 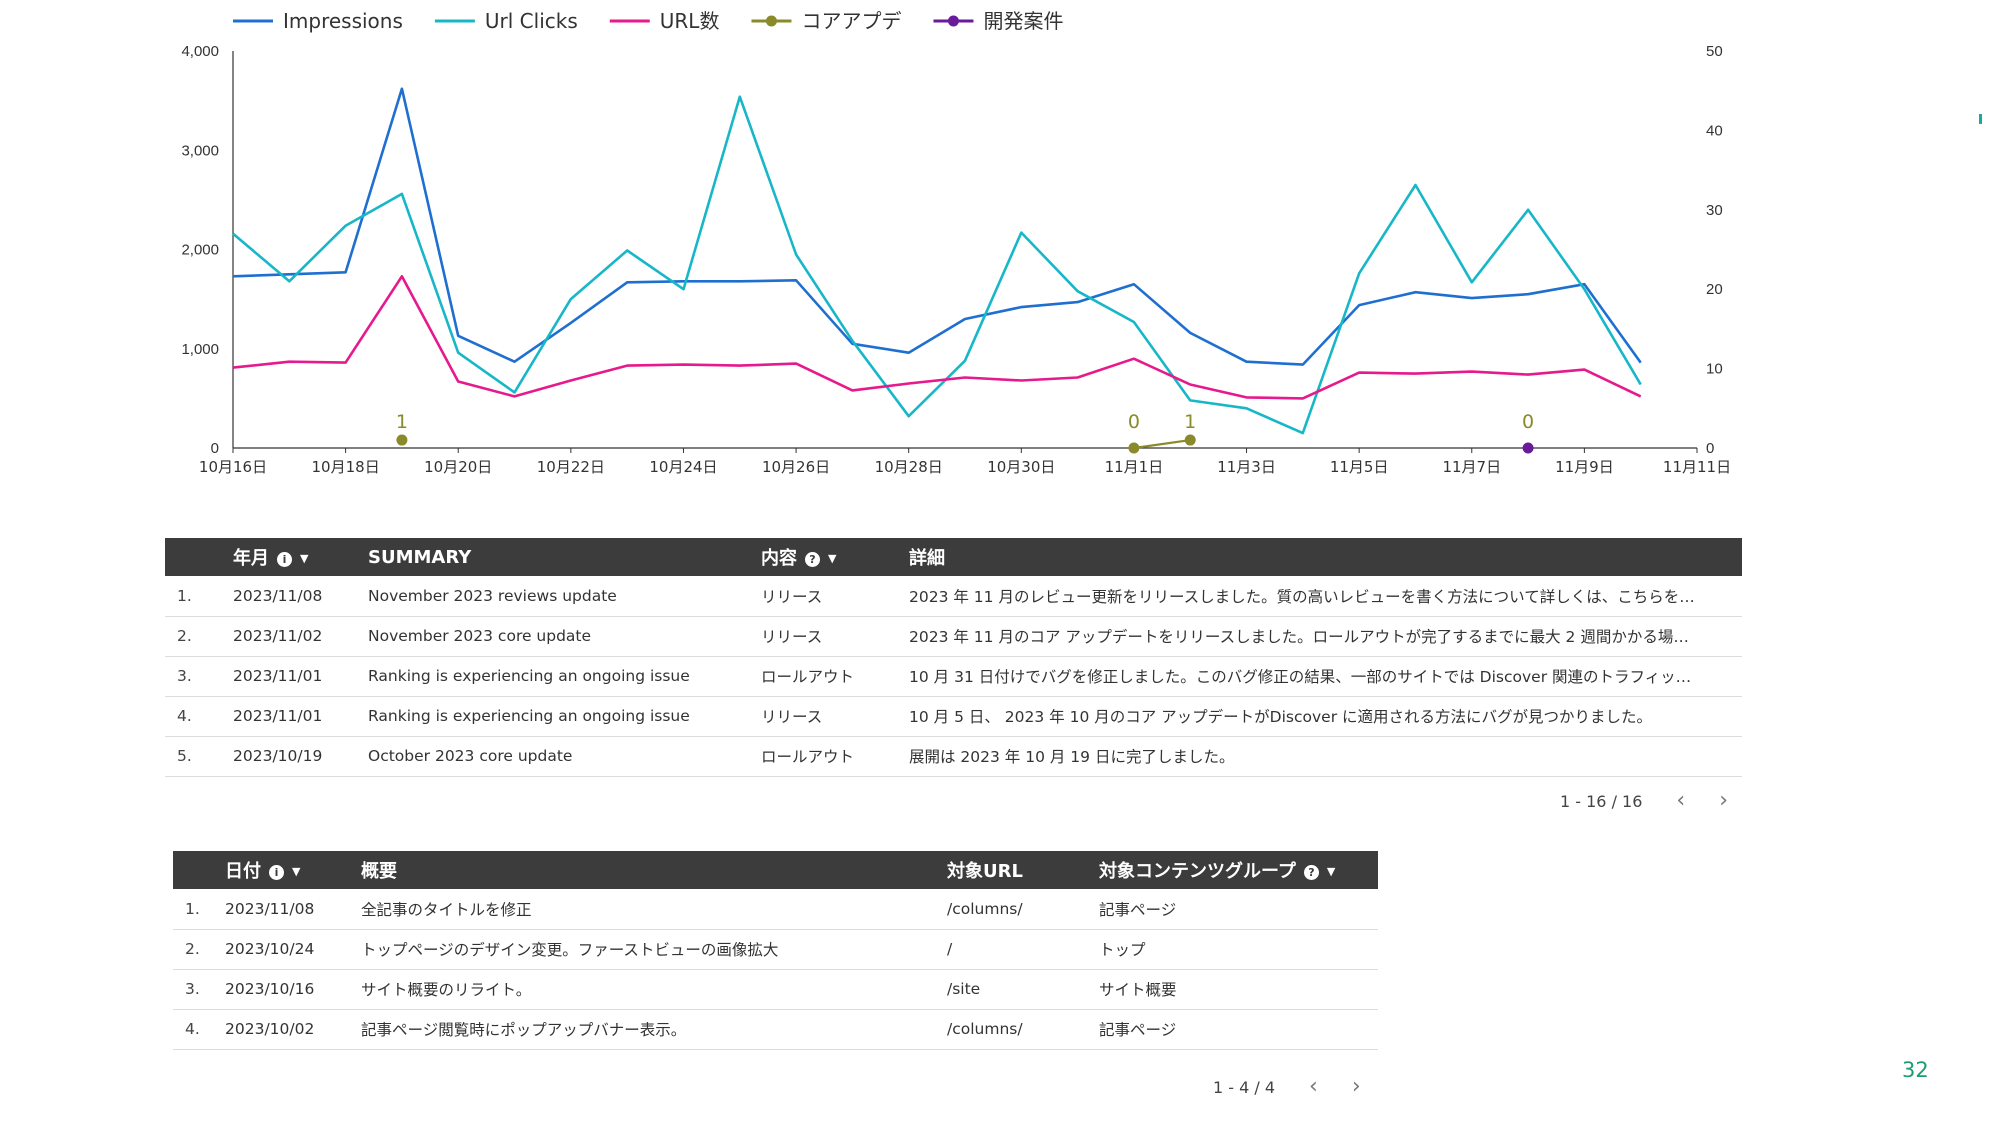 What do you see at coordinates (283, 1029) in the screenshot?
I see `cell-date: 2023/10/02` at bounding box center [283, 1029].